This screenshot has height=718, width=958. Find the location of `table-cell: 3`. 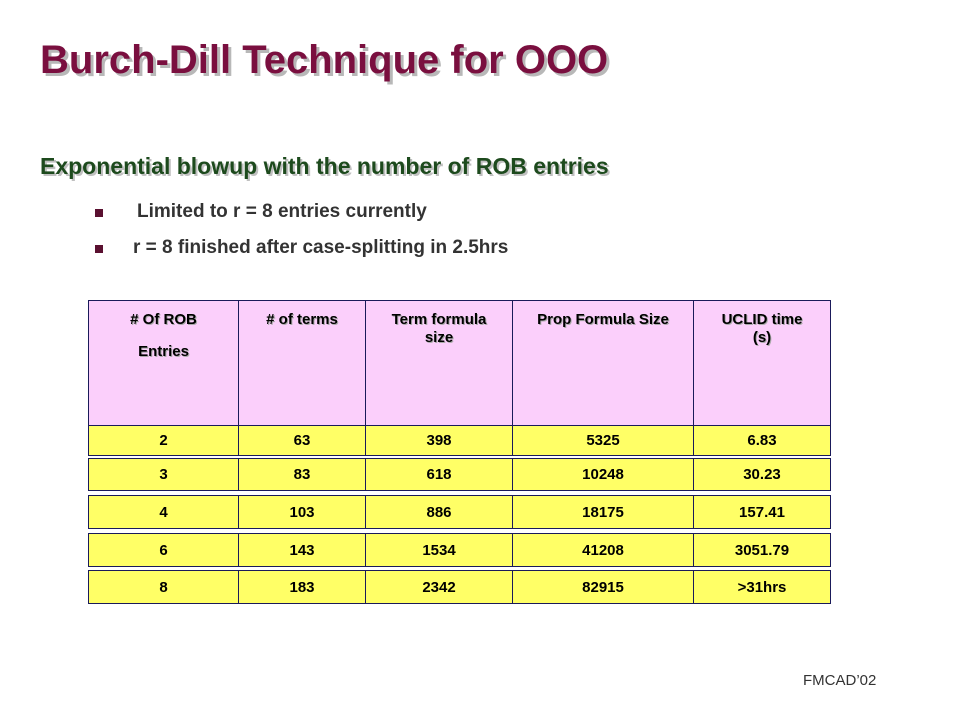

table-cell: 3 is located at coordinates (163, 474).